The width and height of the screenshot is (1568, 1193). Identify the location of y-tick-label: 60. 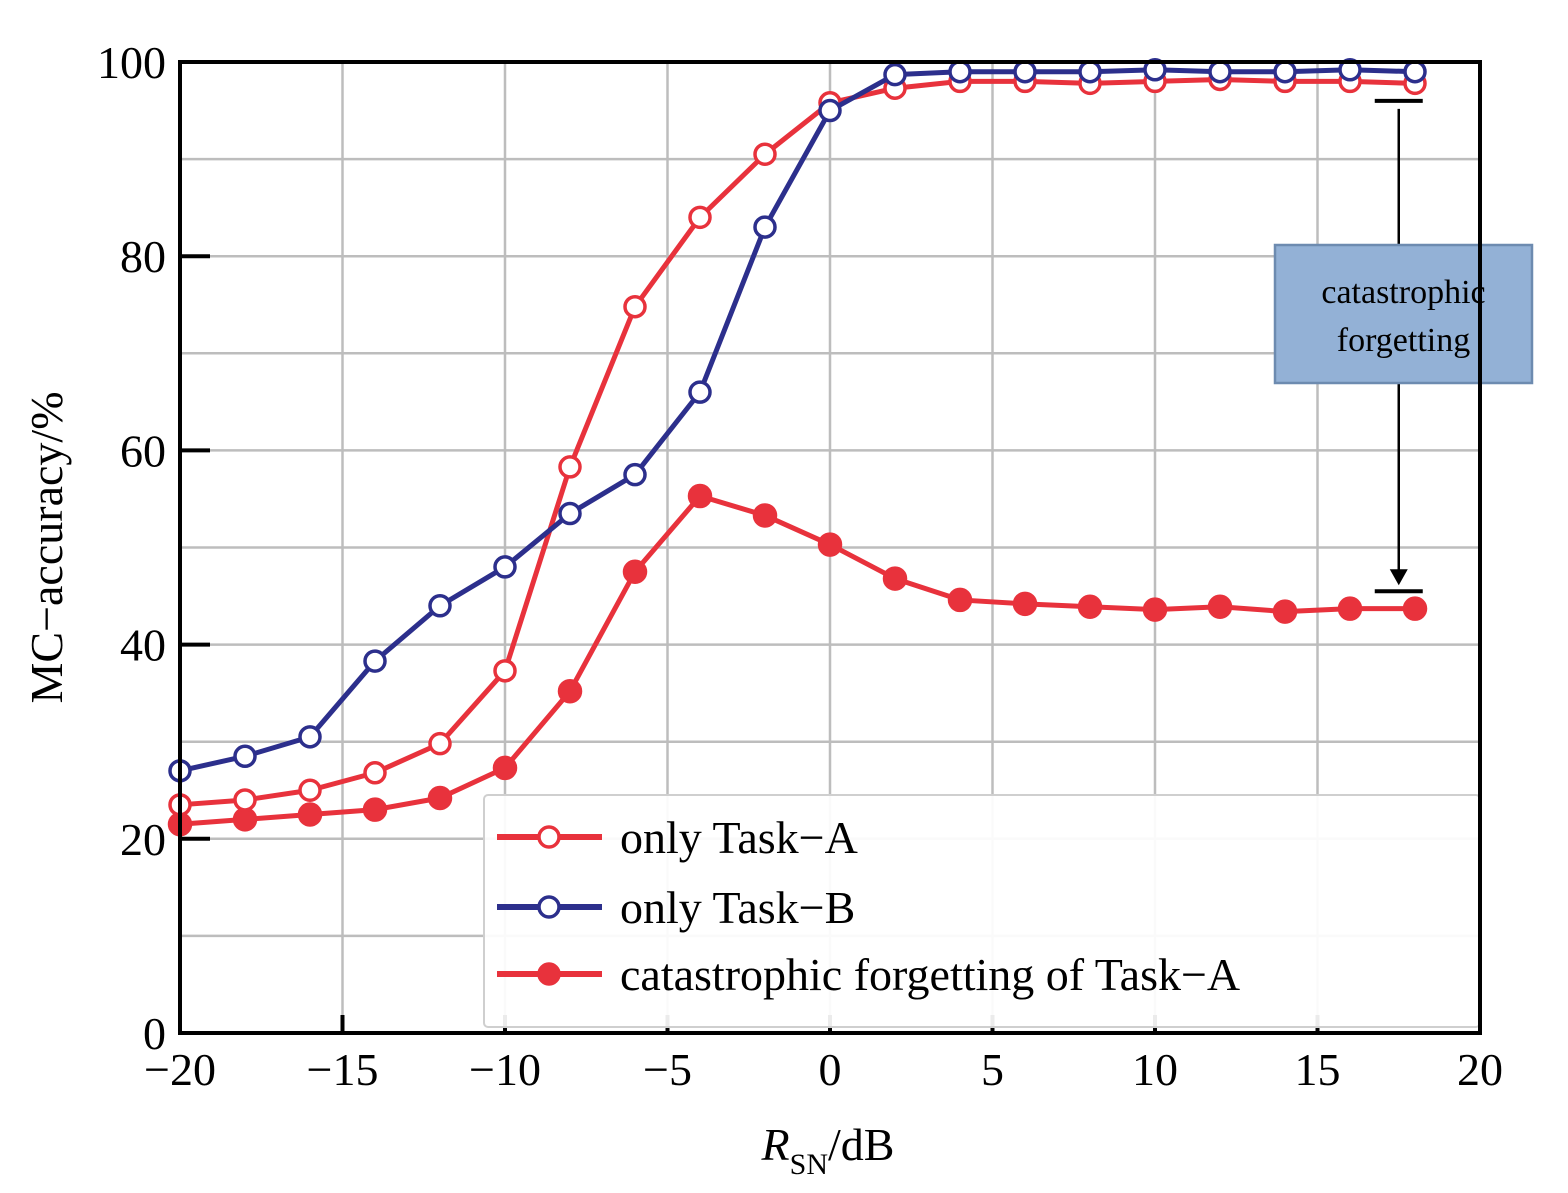
(143, 450).